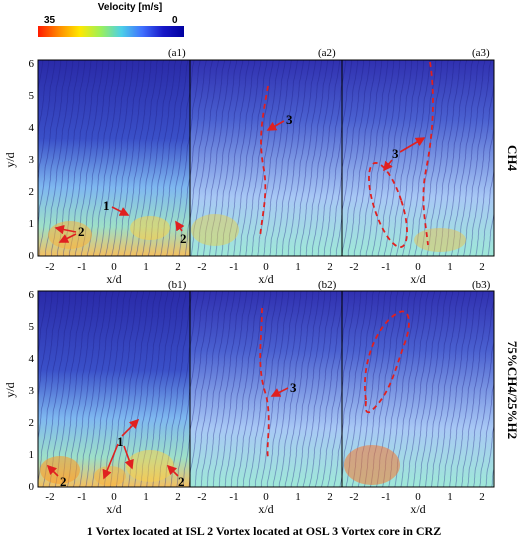  What do you see at coordinates (65, 229) in the screenshot?
I see `arrow-2a-a1` at bounding box center [65, 229].